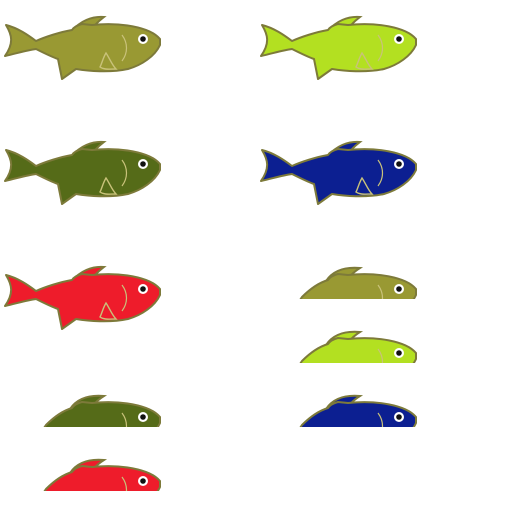 The height and width of the screenshot is (512, 512). I want to click on fish-olive-angled, so click(339, 301).